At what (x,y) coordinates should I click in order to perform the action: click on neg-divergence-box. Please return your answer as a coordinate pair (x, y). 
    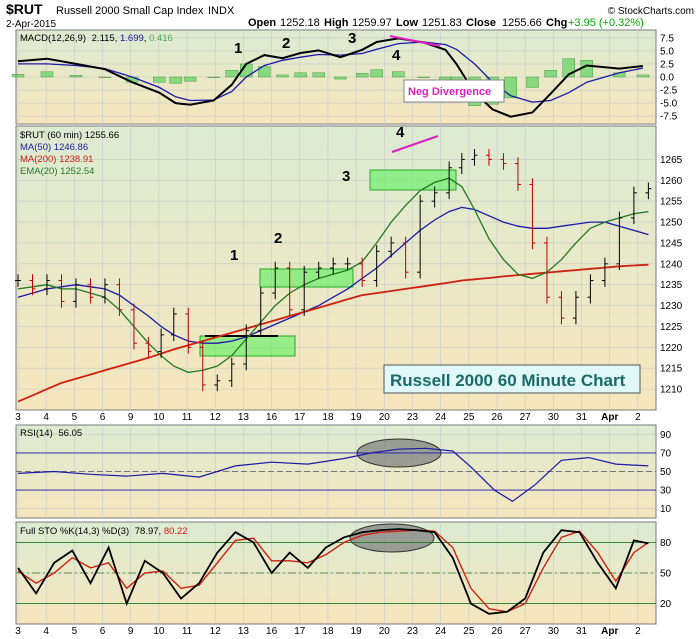
    Looking at the image, I should click on (454, 91).